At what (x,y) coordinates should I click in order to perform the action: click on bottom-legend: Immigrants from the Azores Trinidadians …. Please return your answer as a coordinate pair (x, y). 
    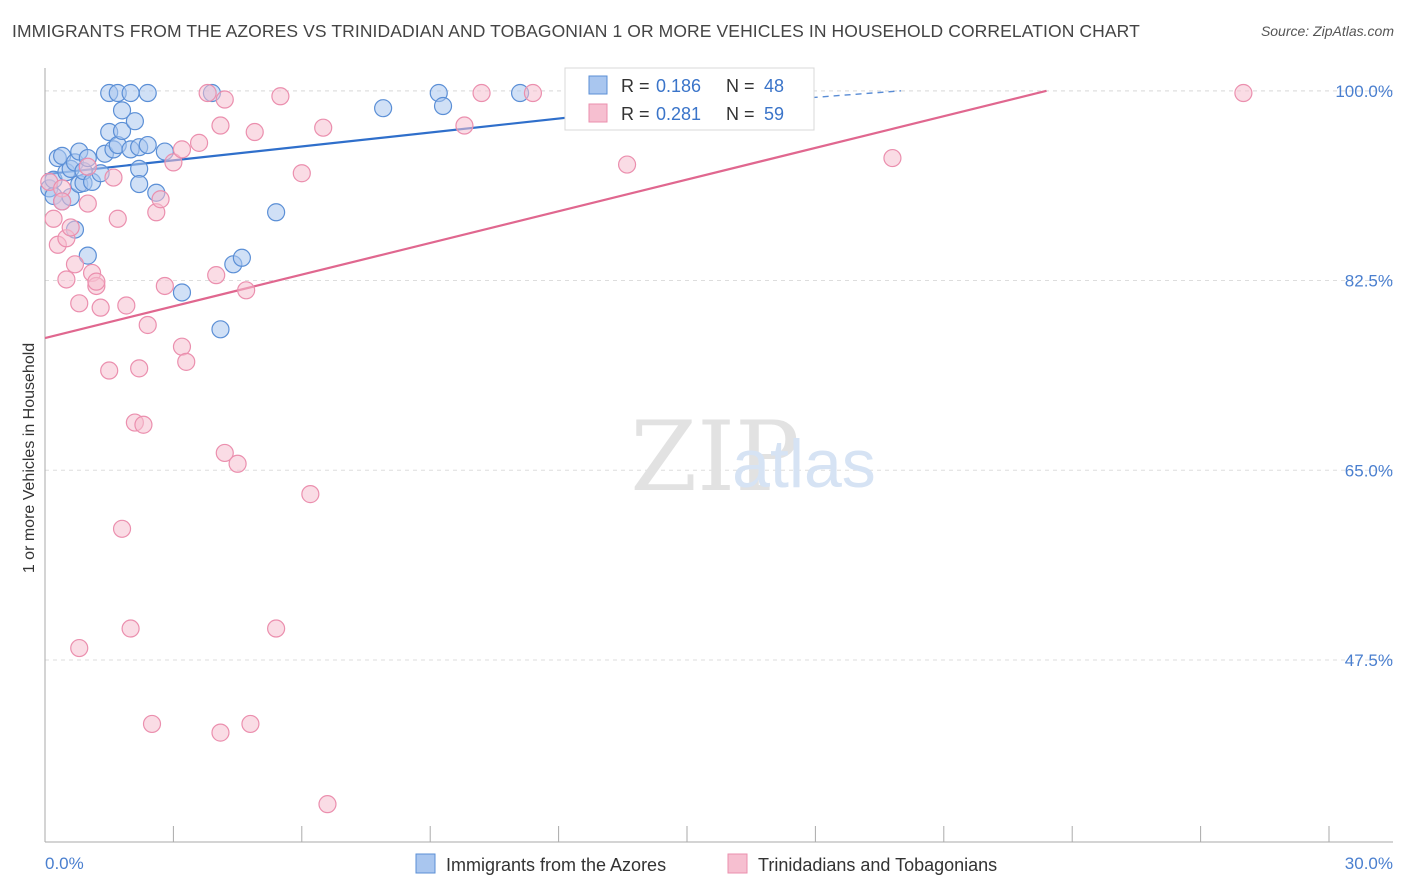
    Looking at the image, I should click on (706, 864).